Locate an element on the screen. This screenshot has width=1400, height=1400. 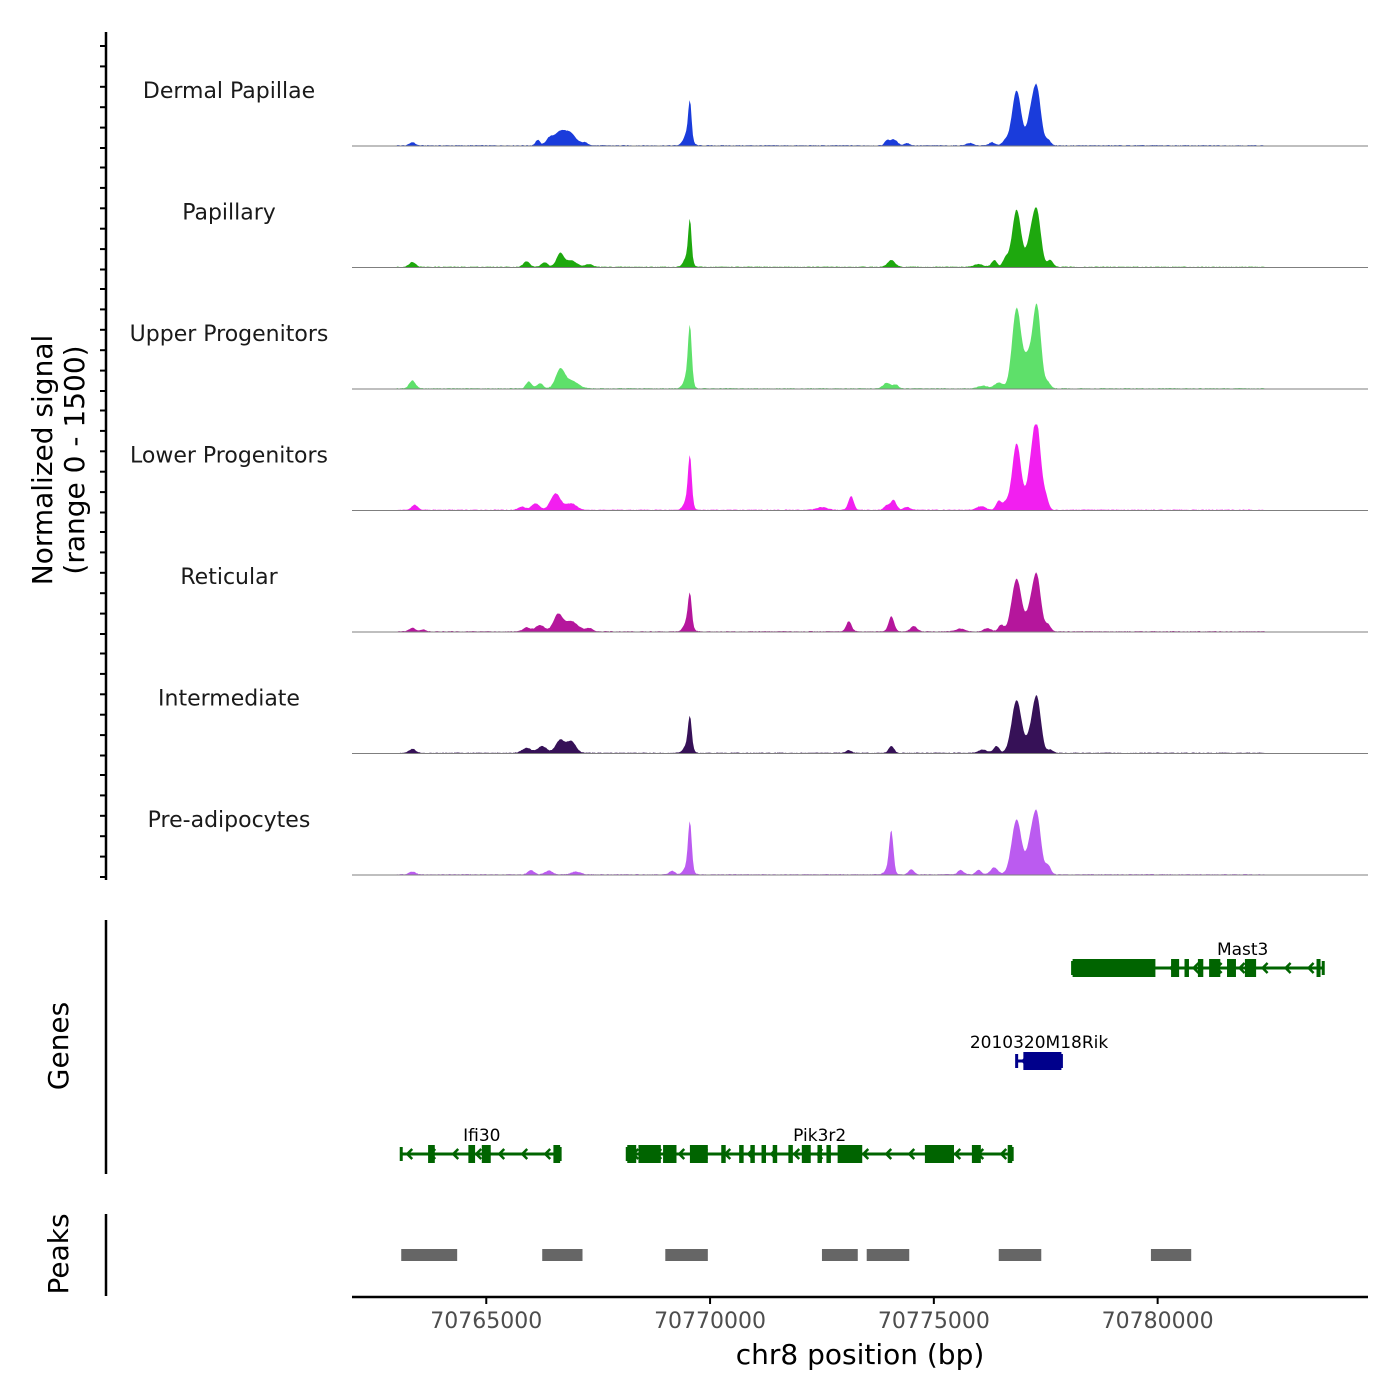
x-tick-label: 70770000 is located at coordinates (710, 1321).